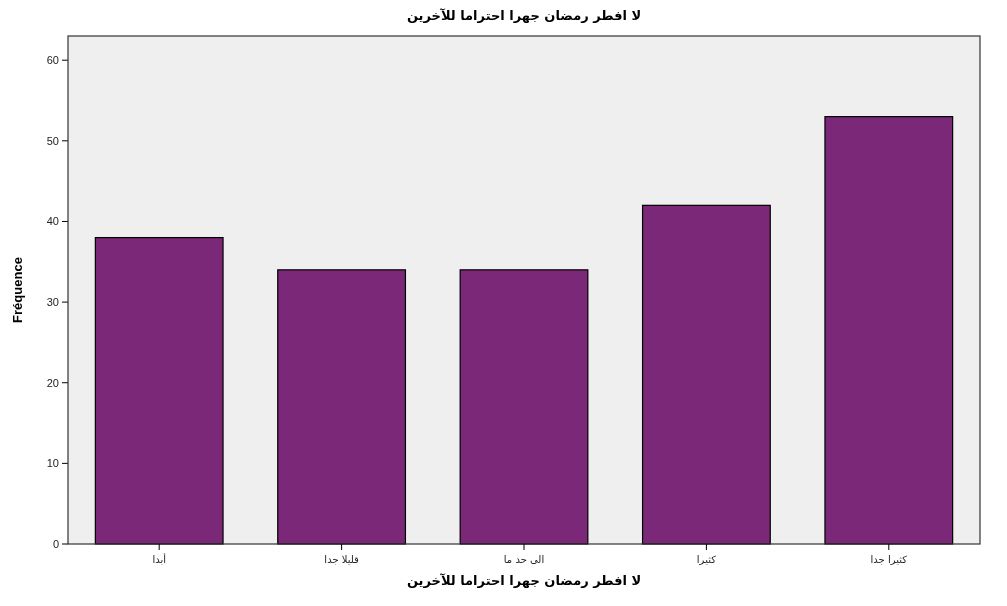 This screenshot has height=606, width=1007. Describe the element at coordinates (52, 463) in the screenshot. I see `y-tick-label: 10` at that location.